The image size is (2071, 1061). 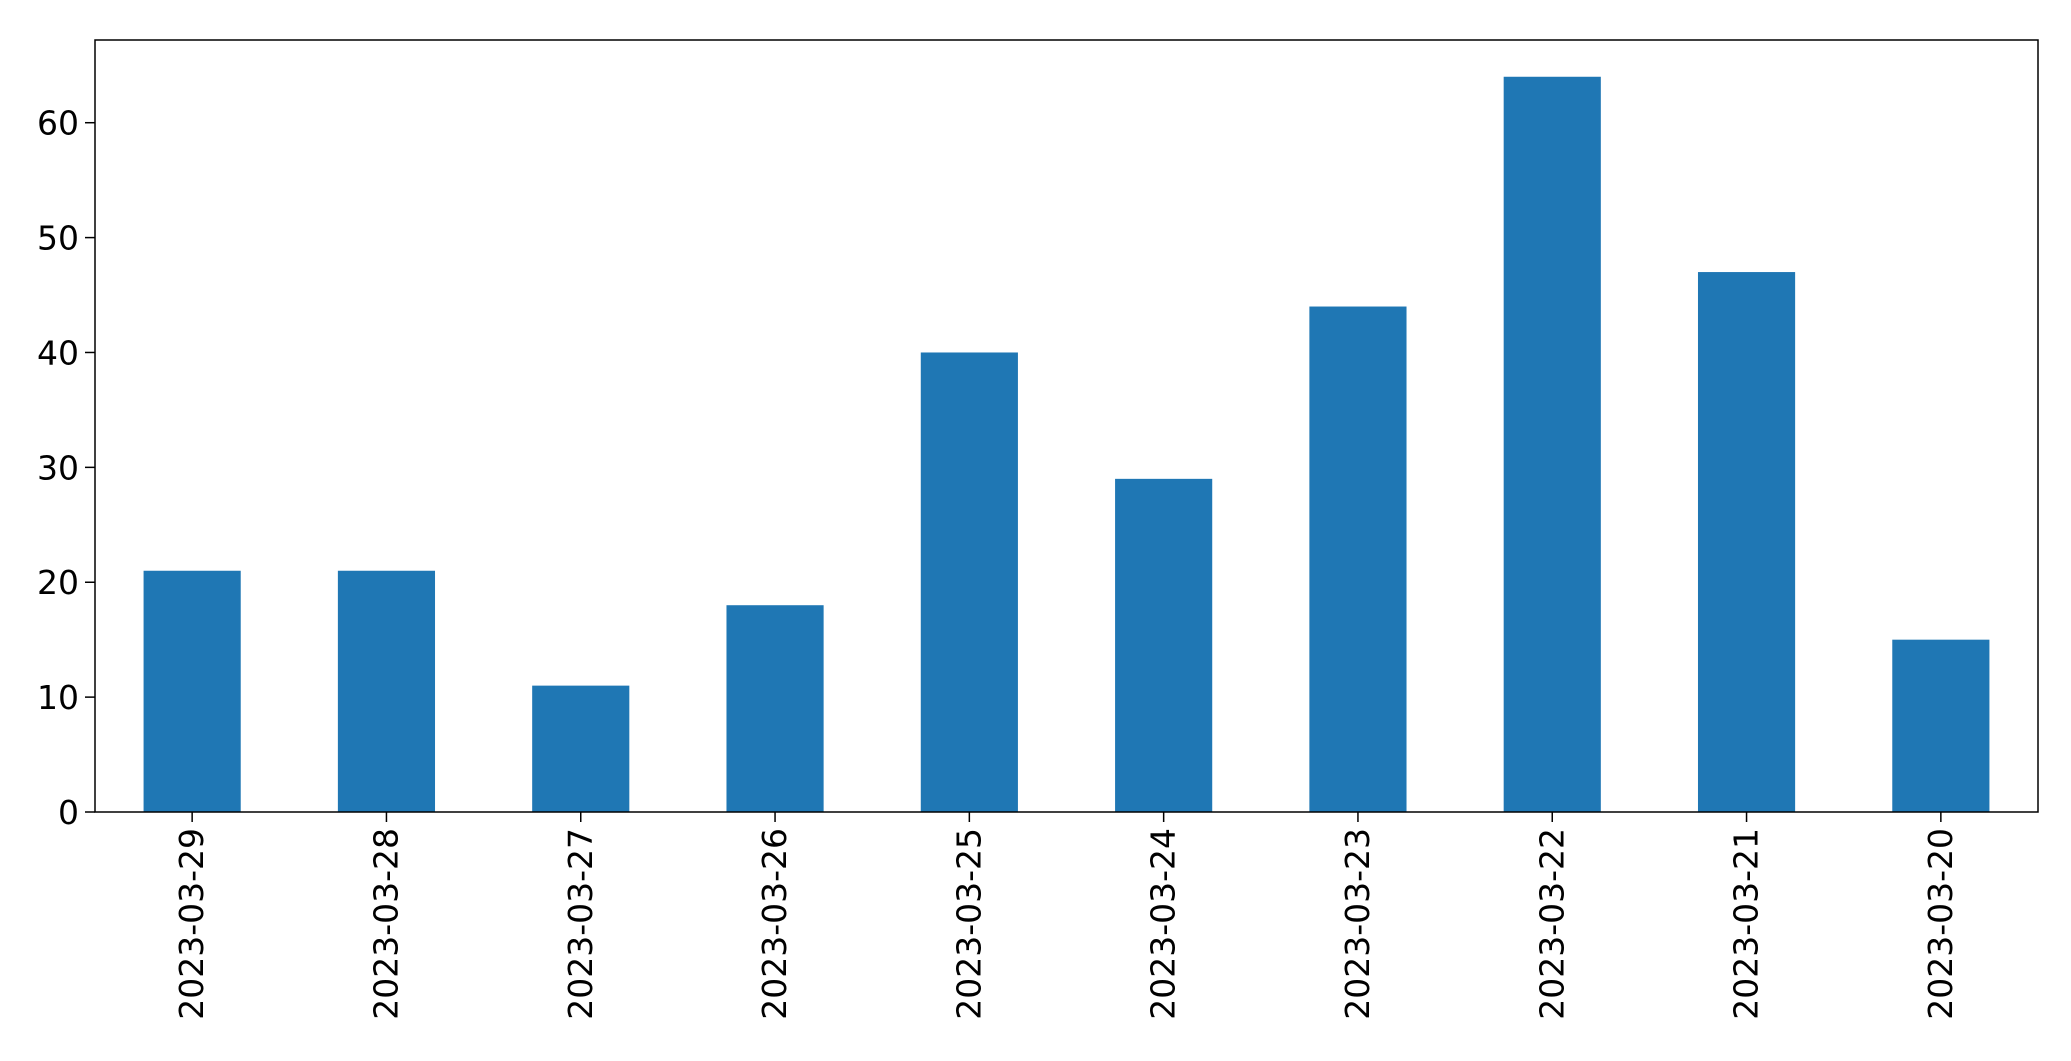 What do you see at coordinates (385, 924) in the screenshot?
I see `x-tick-label: 2023-03-28` at bounding box center [385, 924].